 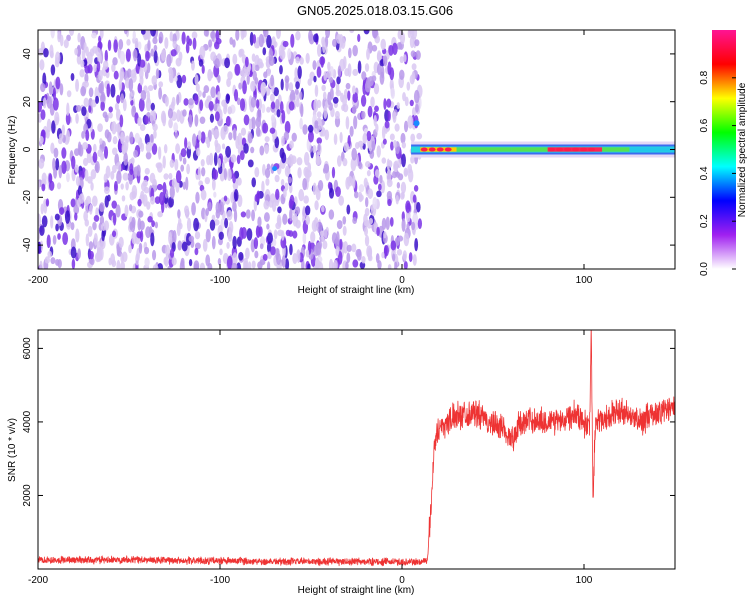 I want to click on spectrogram-y-tick-label: -40, so click(x=27, y=244).